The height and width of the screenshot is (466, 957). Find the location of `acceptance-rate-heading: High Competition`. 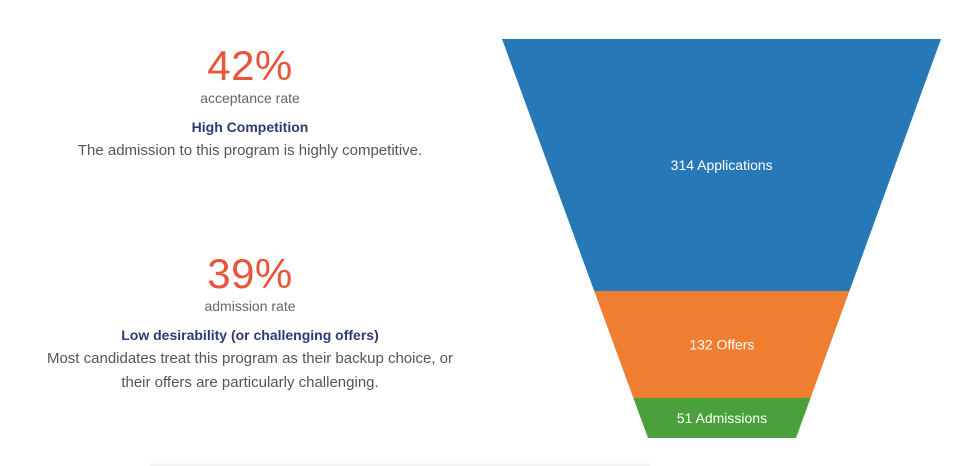

acceptance-rate-heading: High Competition is located at coordinates (250, 127).